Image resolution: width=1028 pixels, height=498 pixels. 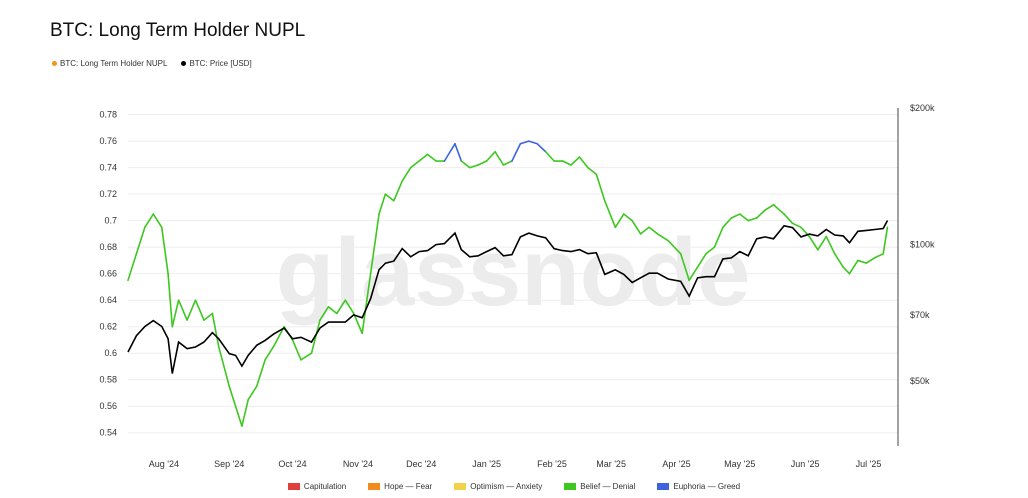 I want to click on zone-legend-hope-fear: Hope — Fear, so click(x=400, y=486).